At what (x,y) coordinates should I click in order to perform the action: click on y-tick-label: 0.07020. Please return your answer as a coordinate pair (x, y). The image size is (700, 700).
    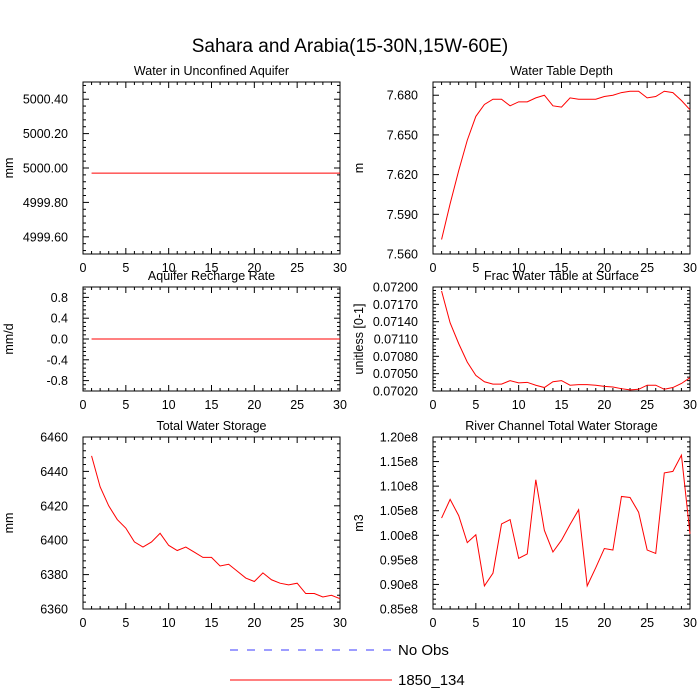
    Looking at the image, I should click on (395, 392).